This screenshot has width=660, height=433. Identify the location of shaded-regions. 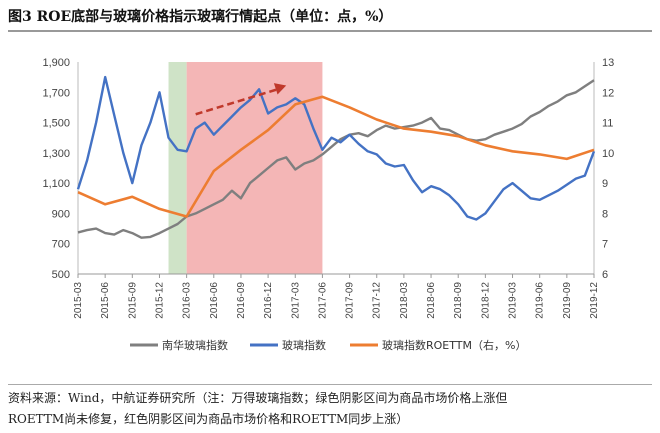
(245, 168).